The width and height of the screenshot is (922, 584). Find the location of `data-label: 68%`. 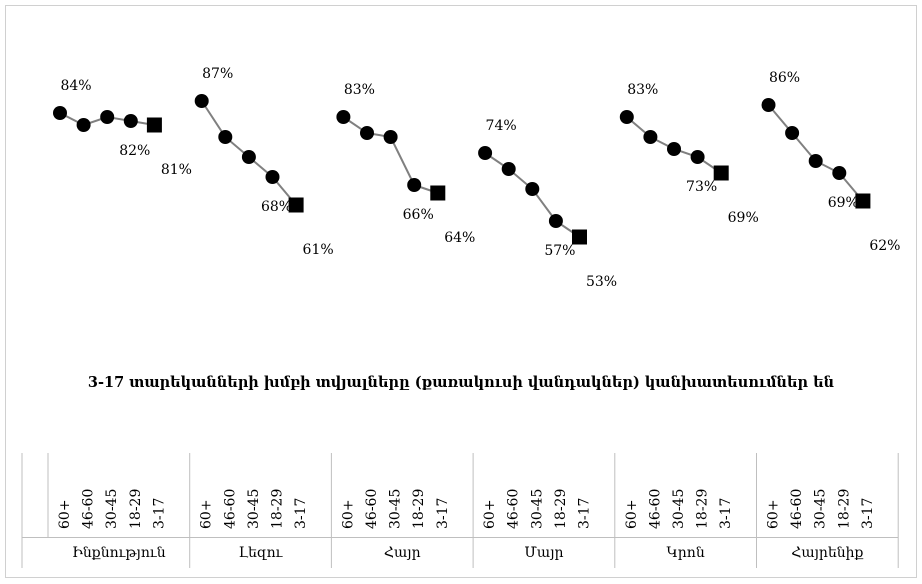

data-label: 68% is located at coordinates (276, 207).